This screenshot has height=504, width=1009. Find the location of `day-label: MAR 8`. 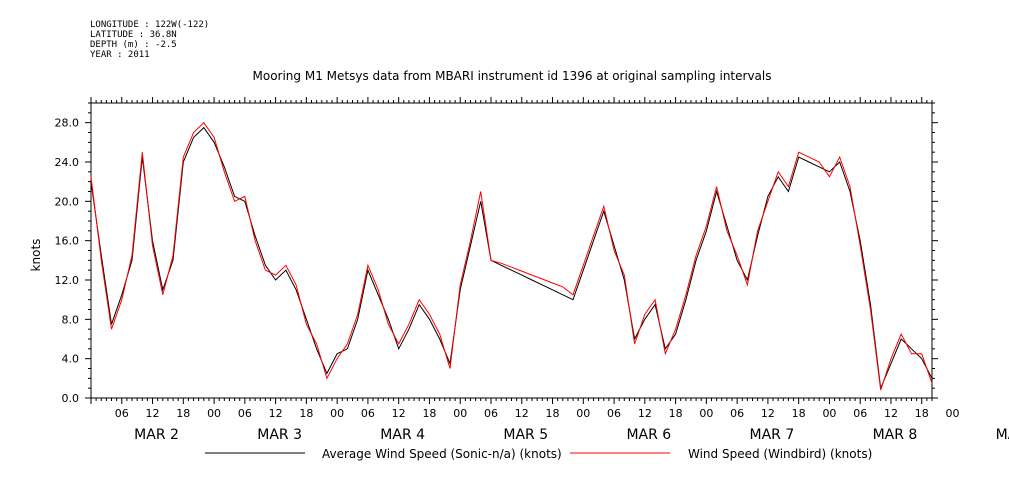

day-label: MAR 8 is located at coordinates (895, 435).